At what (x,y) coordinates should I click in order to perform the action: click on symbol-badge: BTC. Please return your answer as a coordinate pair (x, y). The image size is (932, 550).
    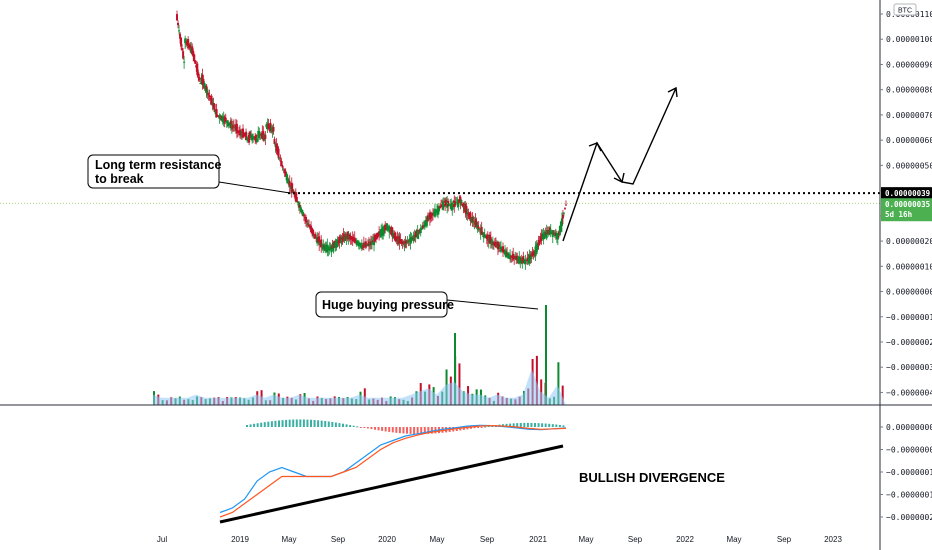
    Looking at the image, I should click on (905, 9).